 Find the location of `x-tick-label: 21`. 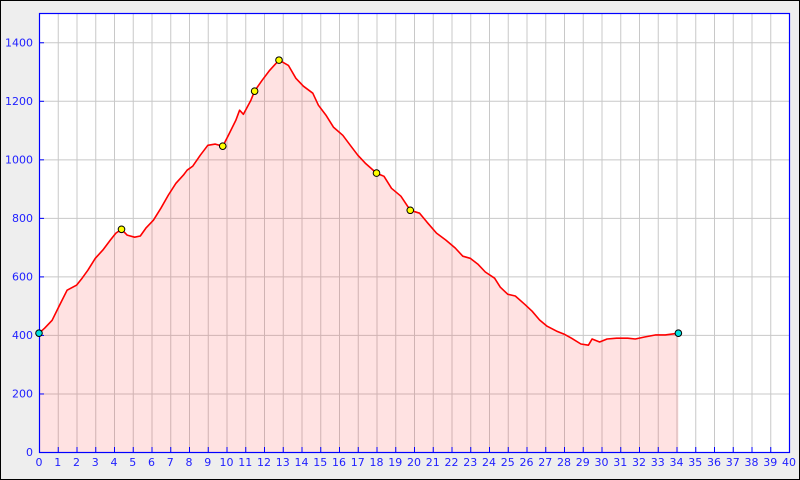

x-tick-label: 21 is located at coordinates (433, 462).